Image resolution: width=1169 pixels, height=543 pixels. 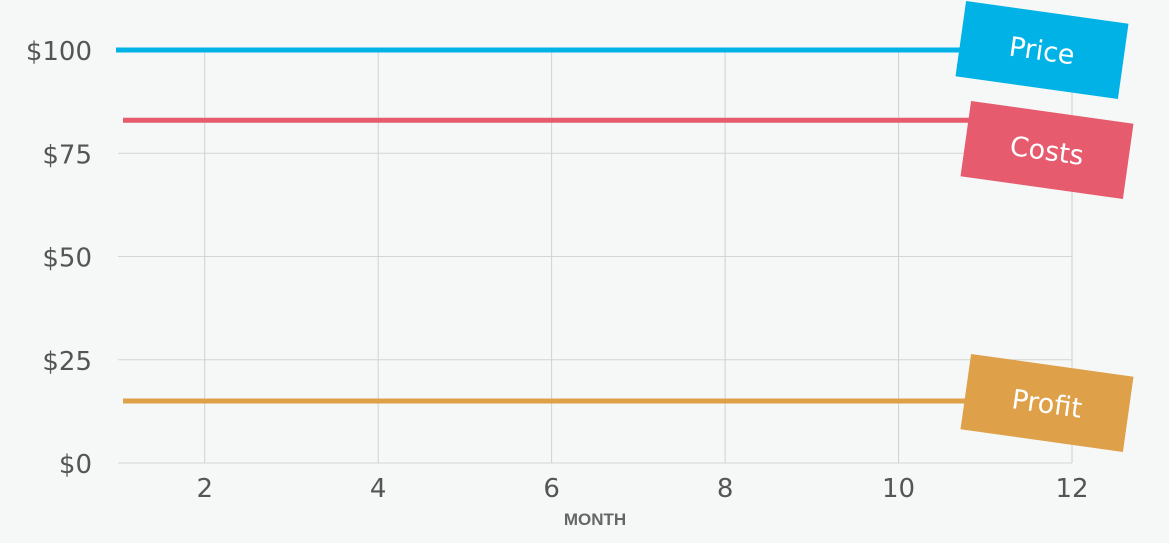 What do you see at coordinates (642, 489) in the screenshot?
I see `x-axis: 2 4 6 8 10 12` at bounding box center [642, 489].